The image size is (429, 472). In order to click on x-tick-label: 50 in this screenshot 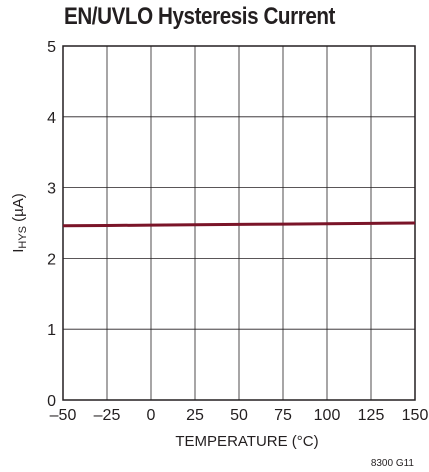, I will do `click(239, 415)`.